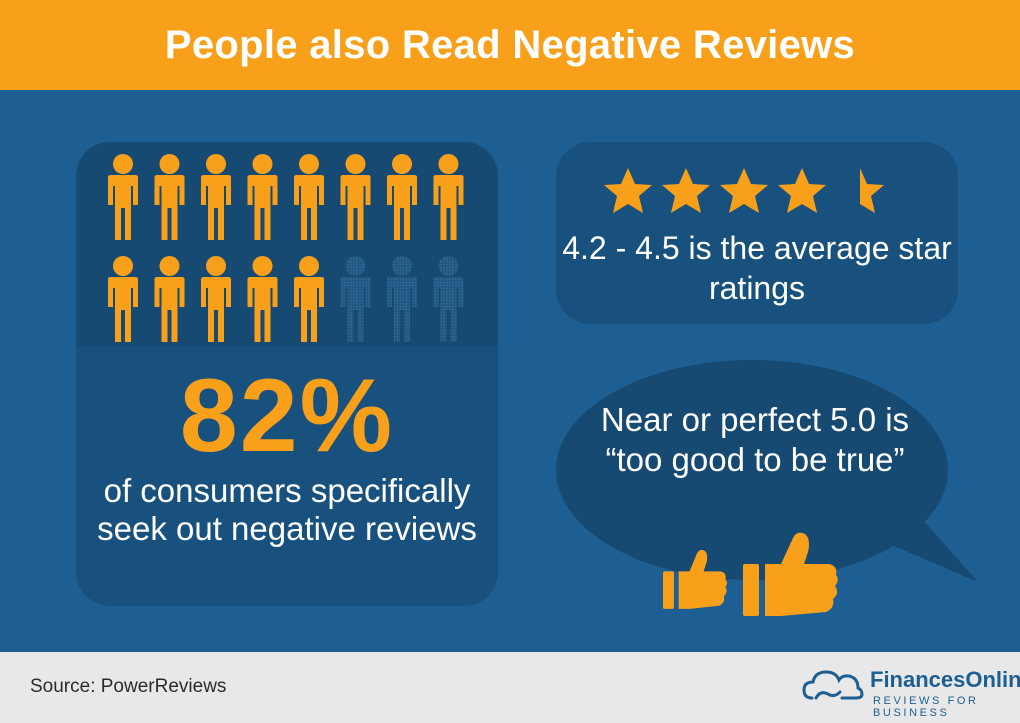 This screenshot has height=723, width=1020. What do you see at coordinates (287, 416) in the screenshot?
I see `stat-value: 82%` at bounding box center [287, 416].